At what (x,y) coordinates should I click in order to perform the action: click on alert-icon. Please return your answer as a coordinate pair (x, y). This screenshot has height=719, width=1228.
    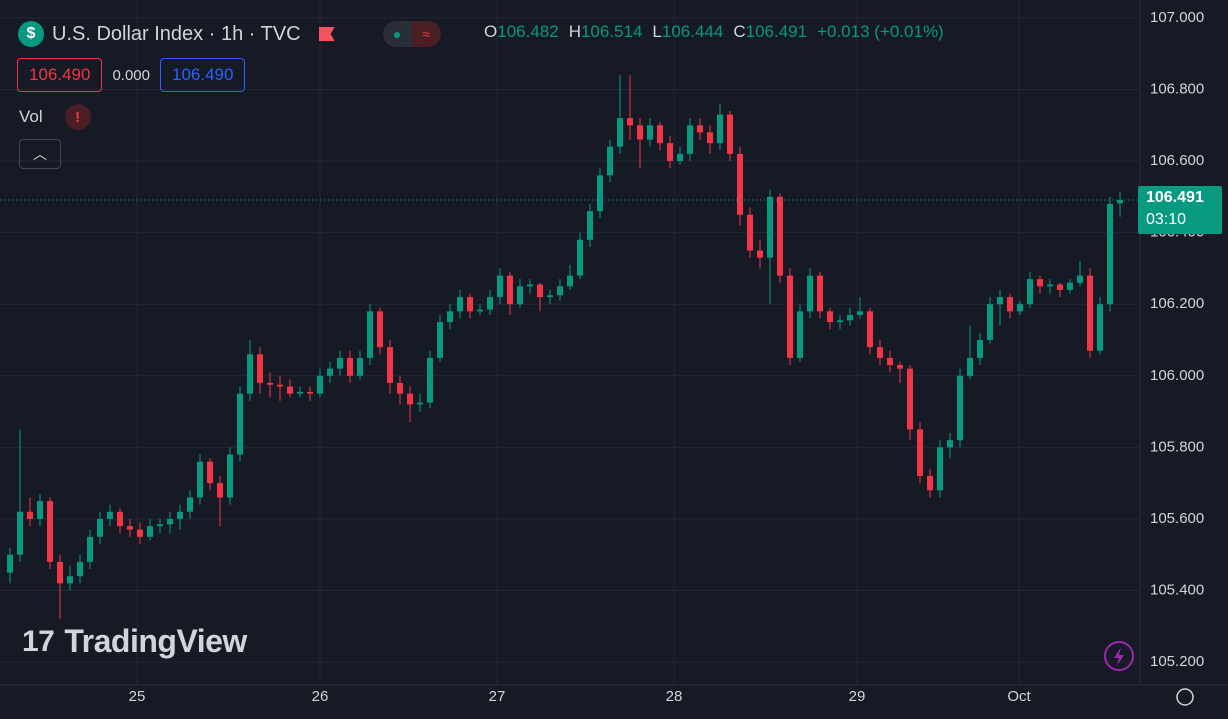
    Looking at the image, I should click on (1119, 656).